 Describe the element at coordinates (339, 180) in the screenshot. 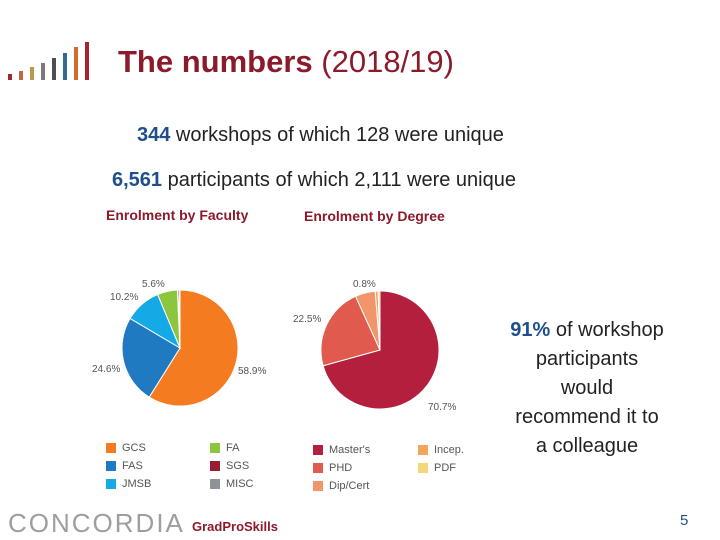

I see `stat-participants-text: participants of which 2,111 were unique` at that location.